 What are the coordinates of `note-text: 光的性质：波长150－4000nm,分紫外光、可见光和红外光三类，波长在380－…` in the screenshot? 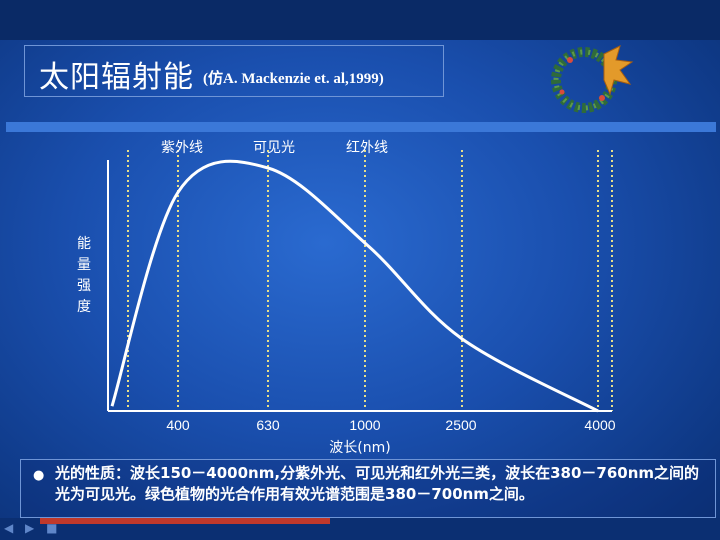 It's located at (377, 483).